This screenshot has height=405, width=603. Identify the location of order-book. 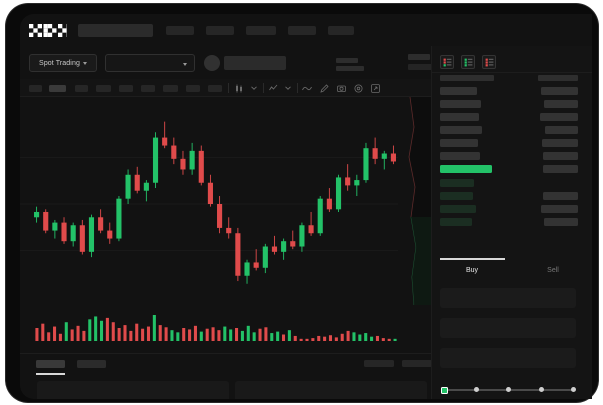
(512, 165).